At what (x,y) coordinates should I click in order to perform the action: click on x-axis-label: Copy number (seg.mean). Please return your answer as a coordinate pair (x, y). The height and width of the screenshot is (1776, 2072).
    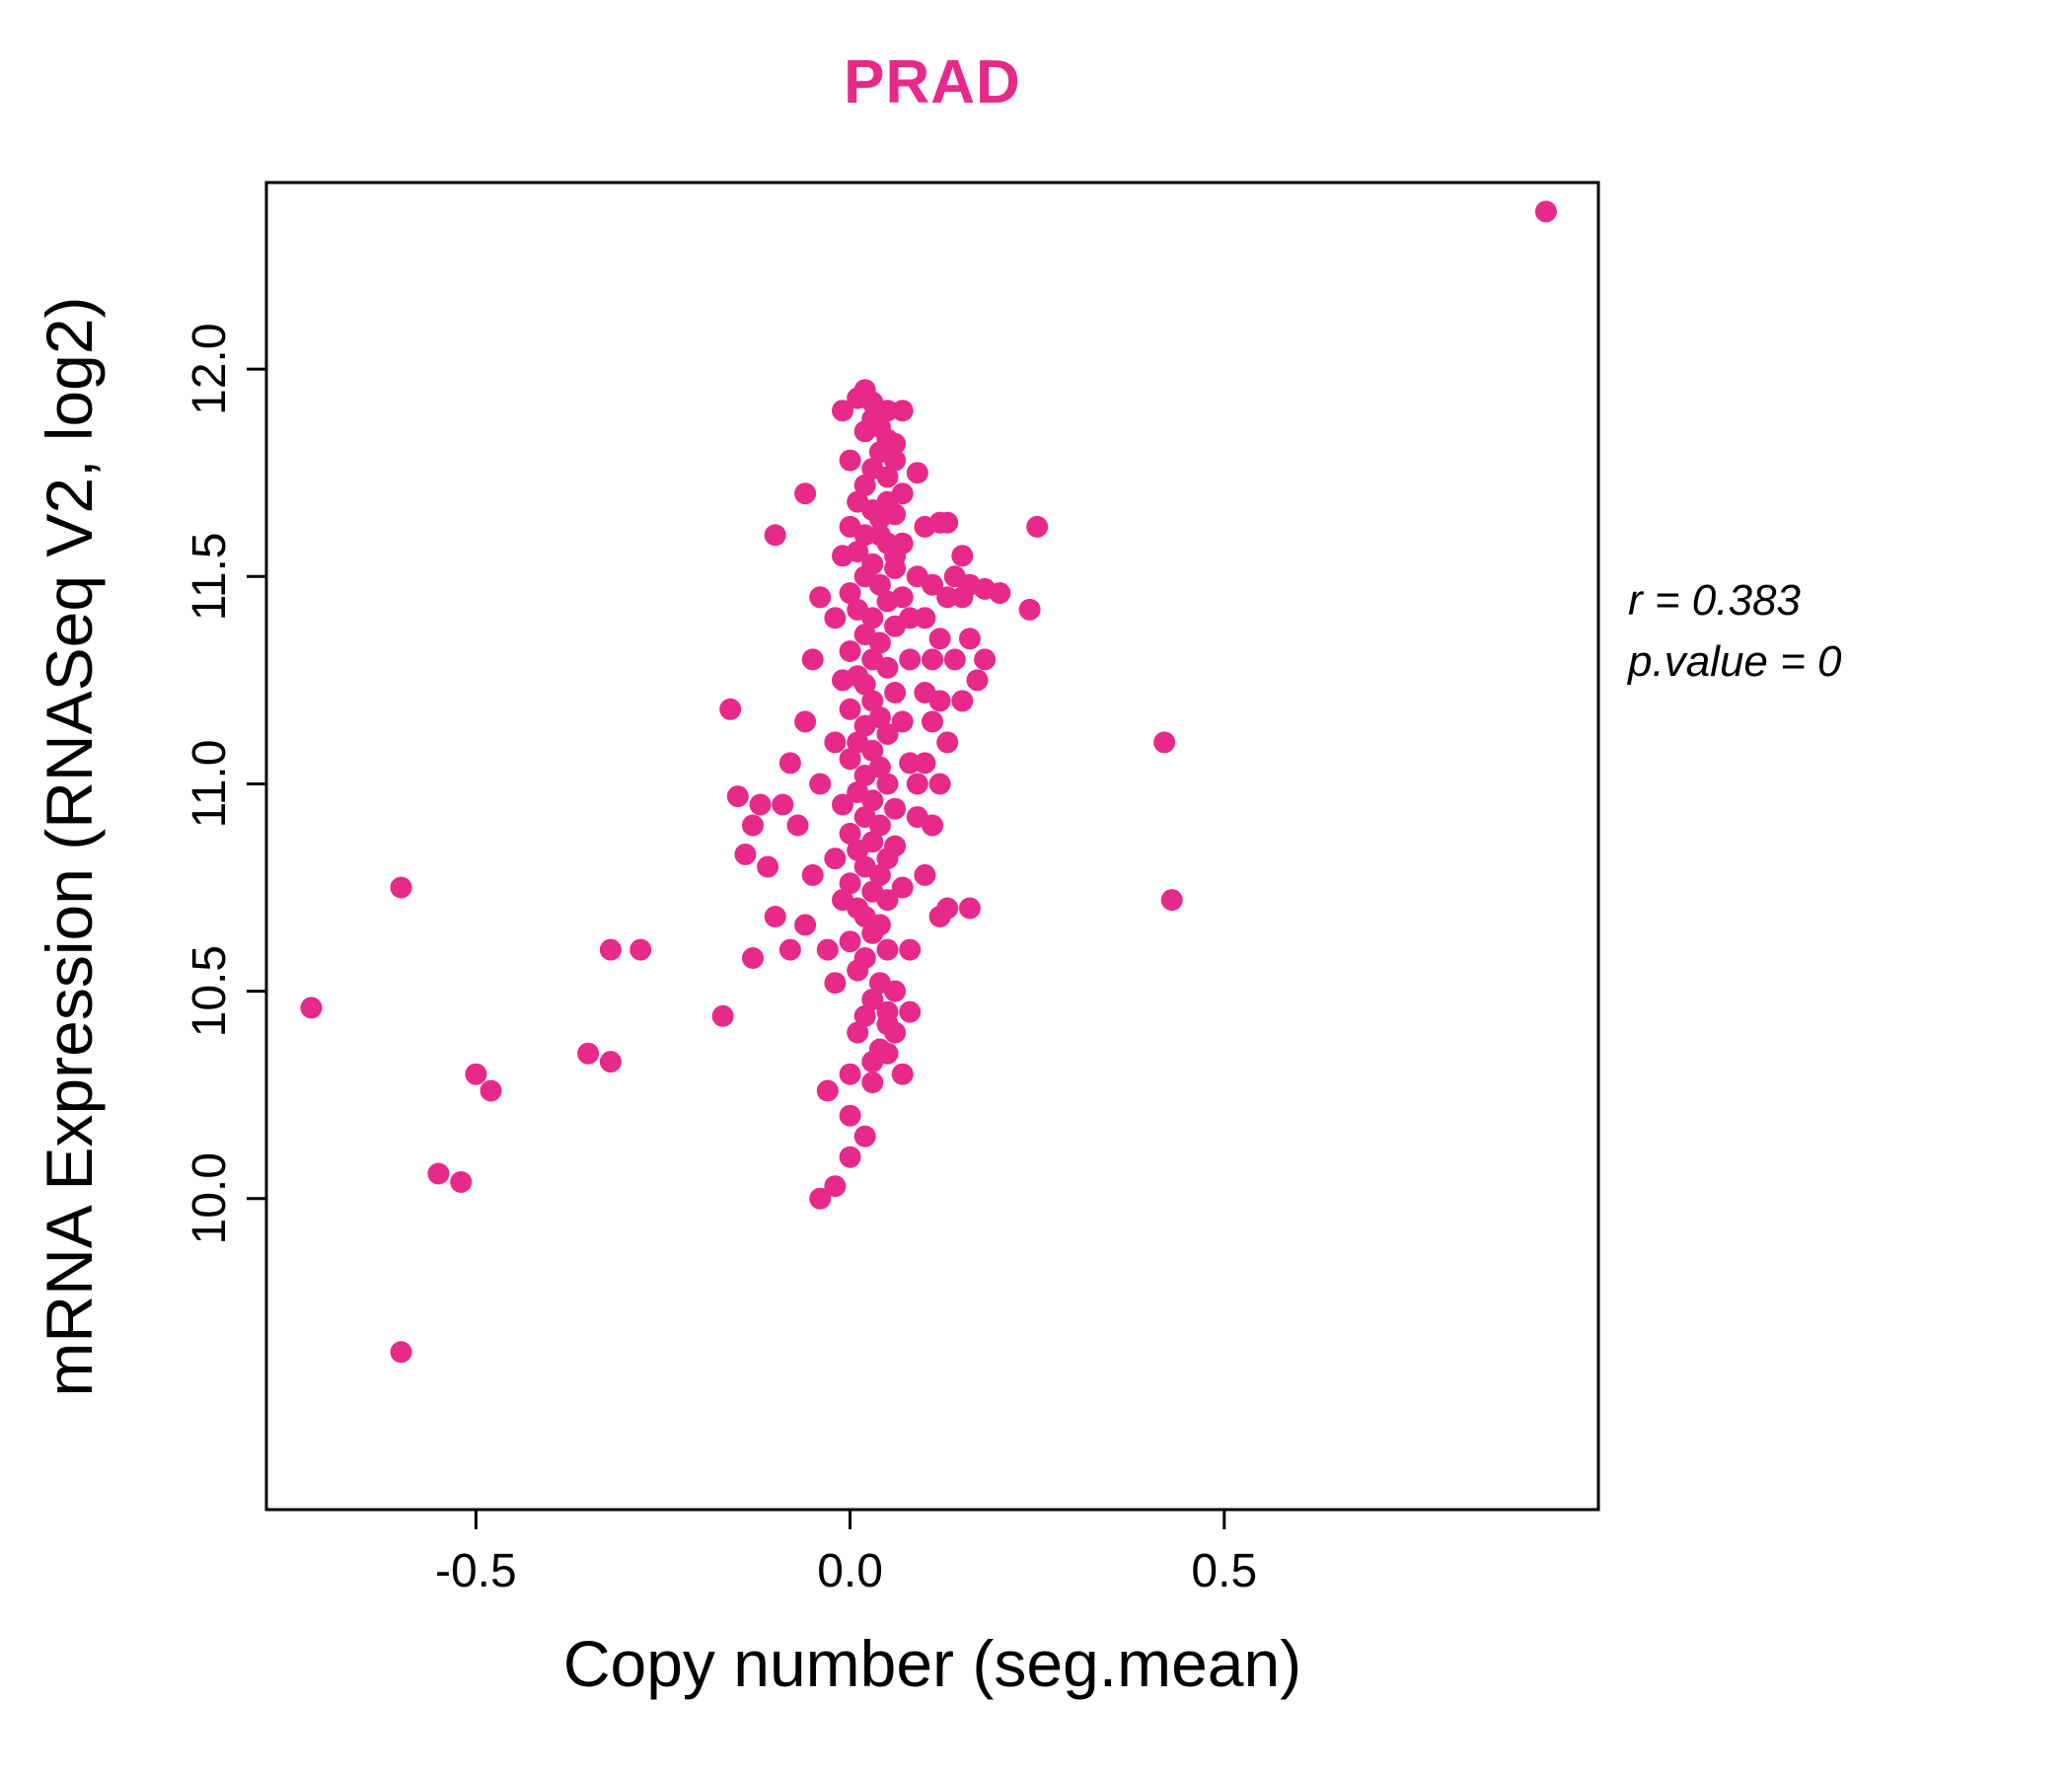
    Looking at the image, I should click on (932, 1663).